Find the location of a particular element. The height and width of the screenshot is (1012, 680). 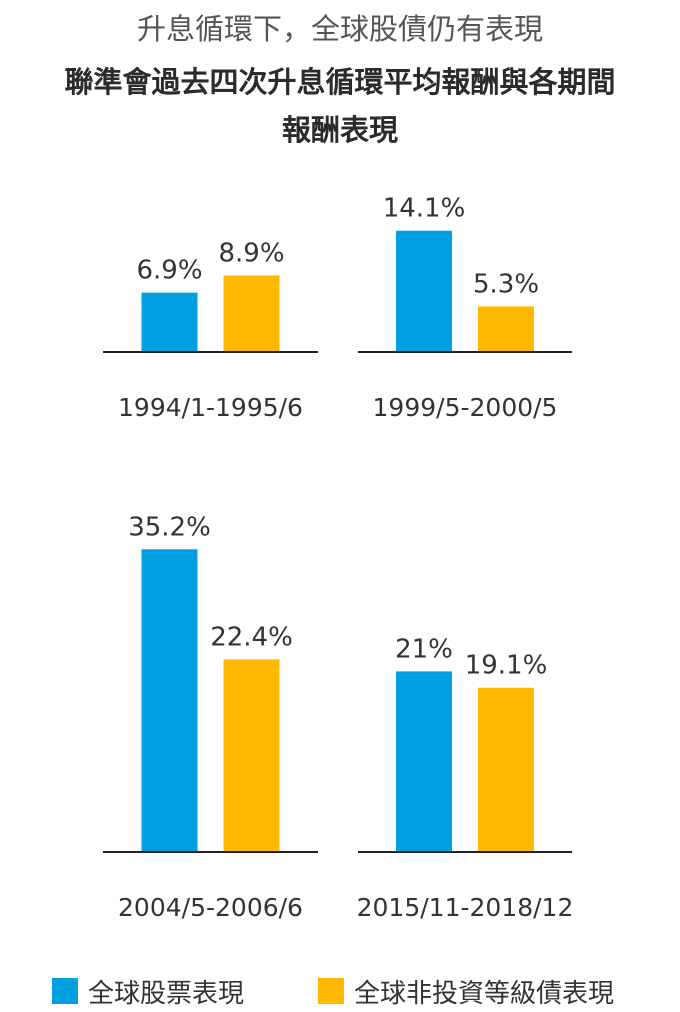

data-label-equity-2: 14.1% is located at coordinates (424, 209).